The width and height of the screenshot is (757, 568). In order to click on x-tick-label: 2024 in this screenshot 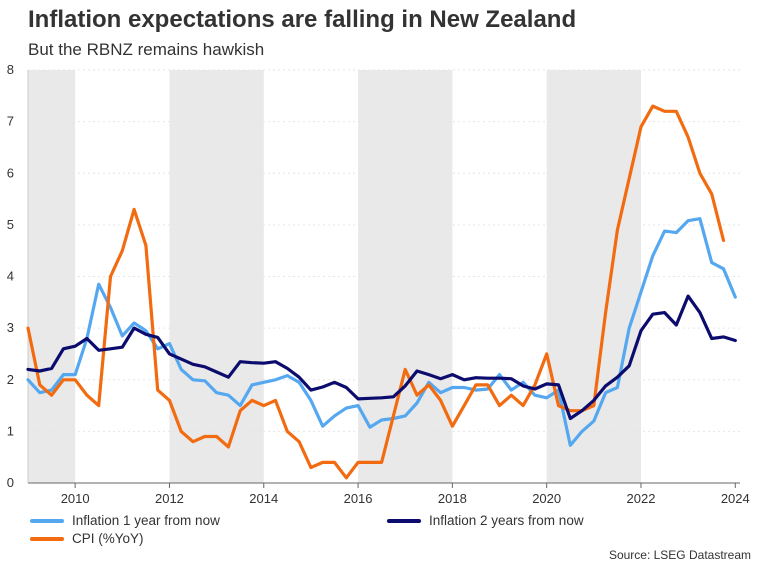, I will do `click(735, 498)`.